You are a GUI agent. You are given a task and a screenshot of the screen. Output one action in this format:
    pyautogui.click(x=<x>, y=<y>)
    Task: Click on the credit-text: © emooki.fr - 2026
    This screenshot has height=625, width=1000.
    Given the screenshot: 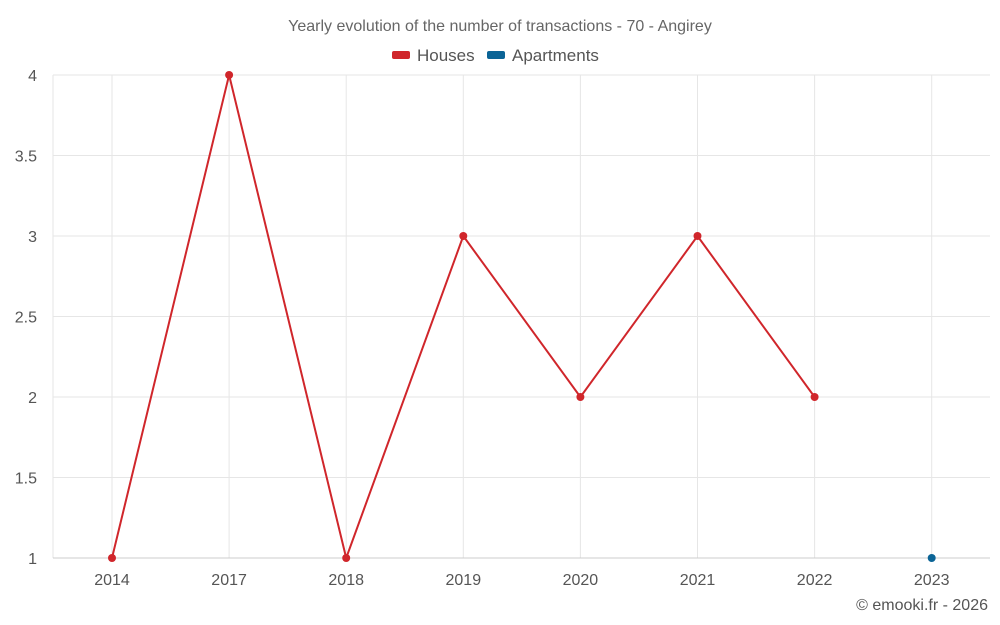 What is the action you would take?
    pyautogui.click(x=922, y=605)
    